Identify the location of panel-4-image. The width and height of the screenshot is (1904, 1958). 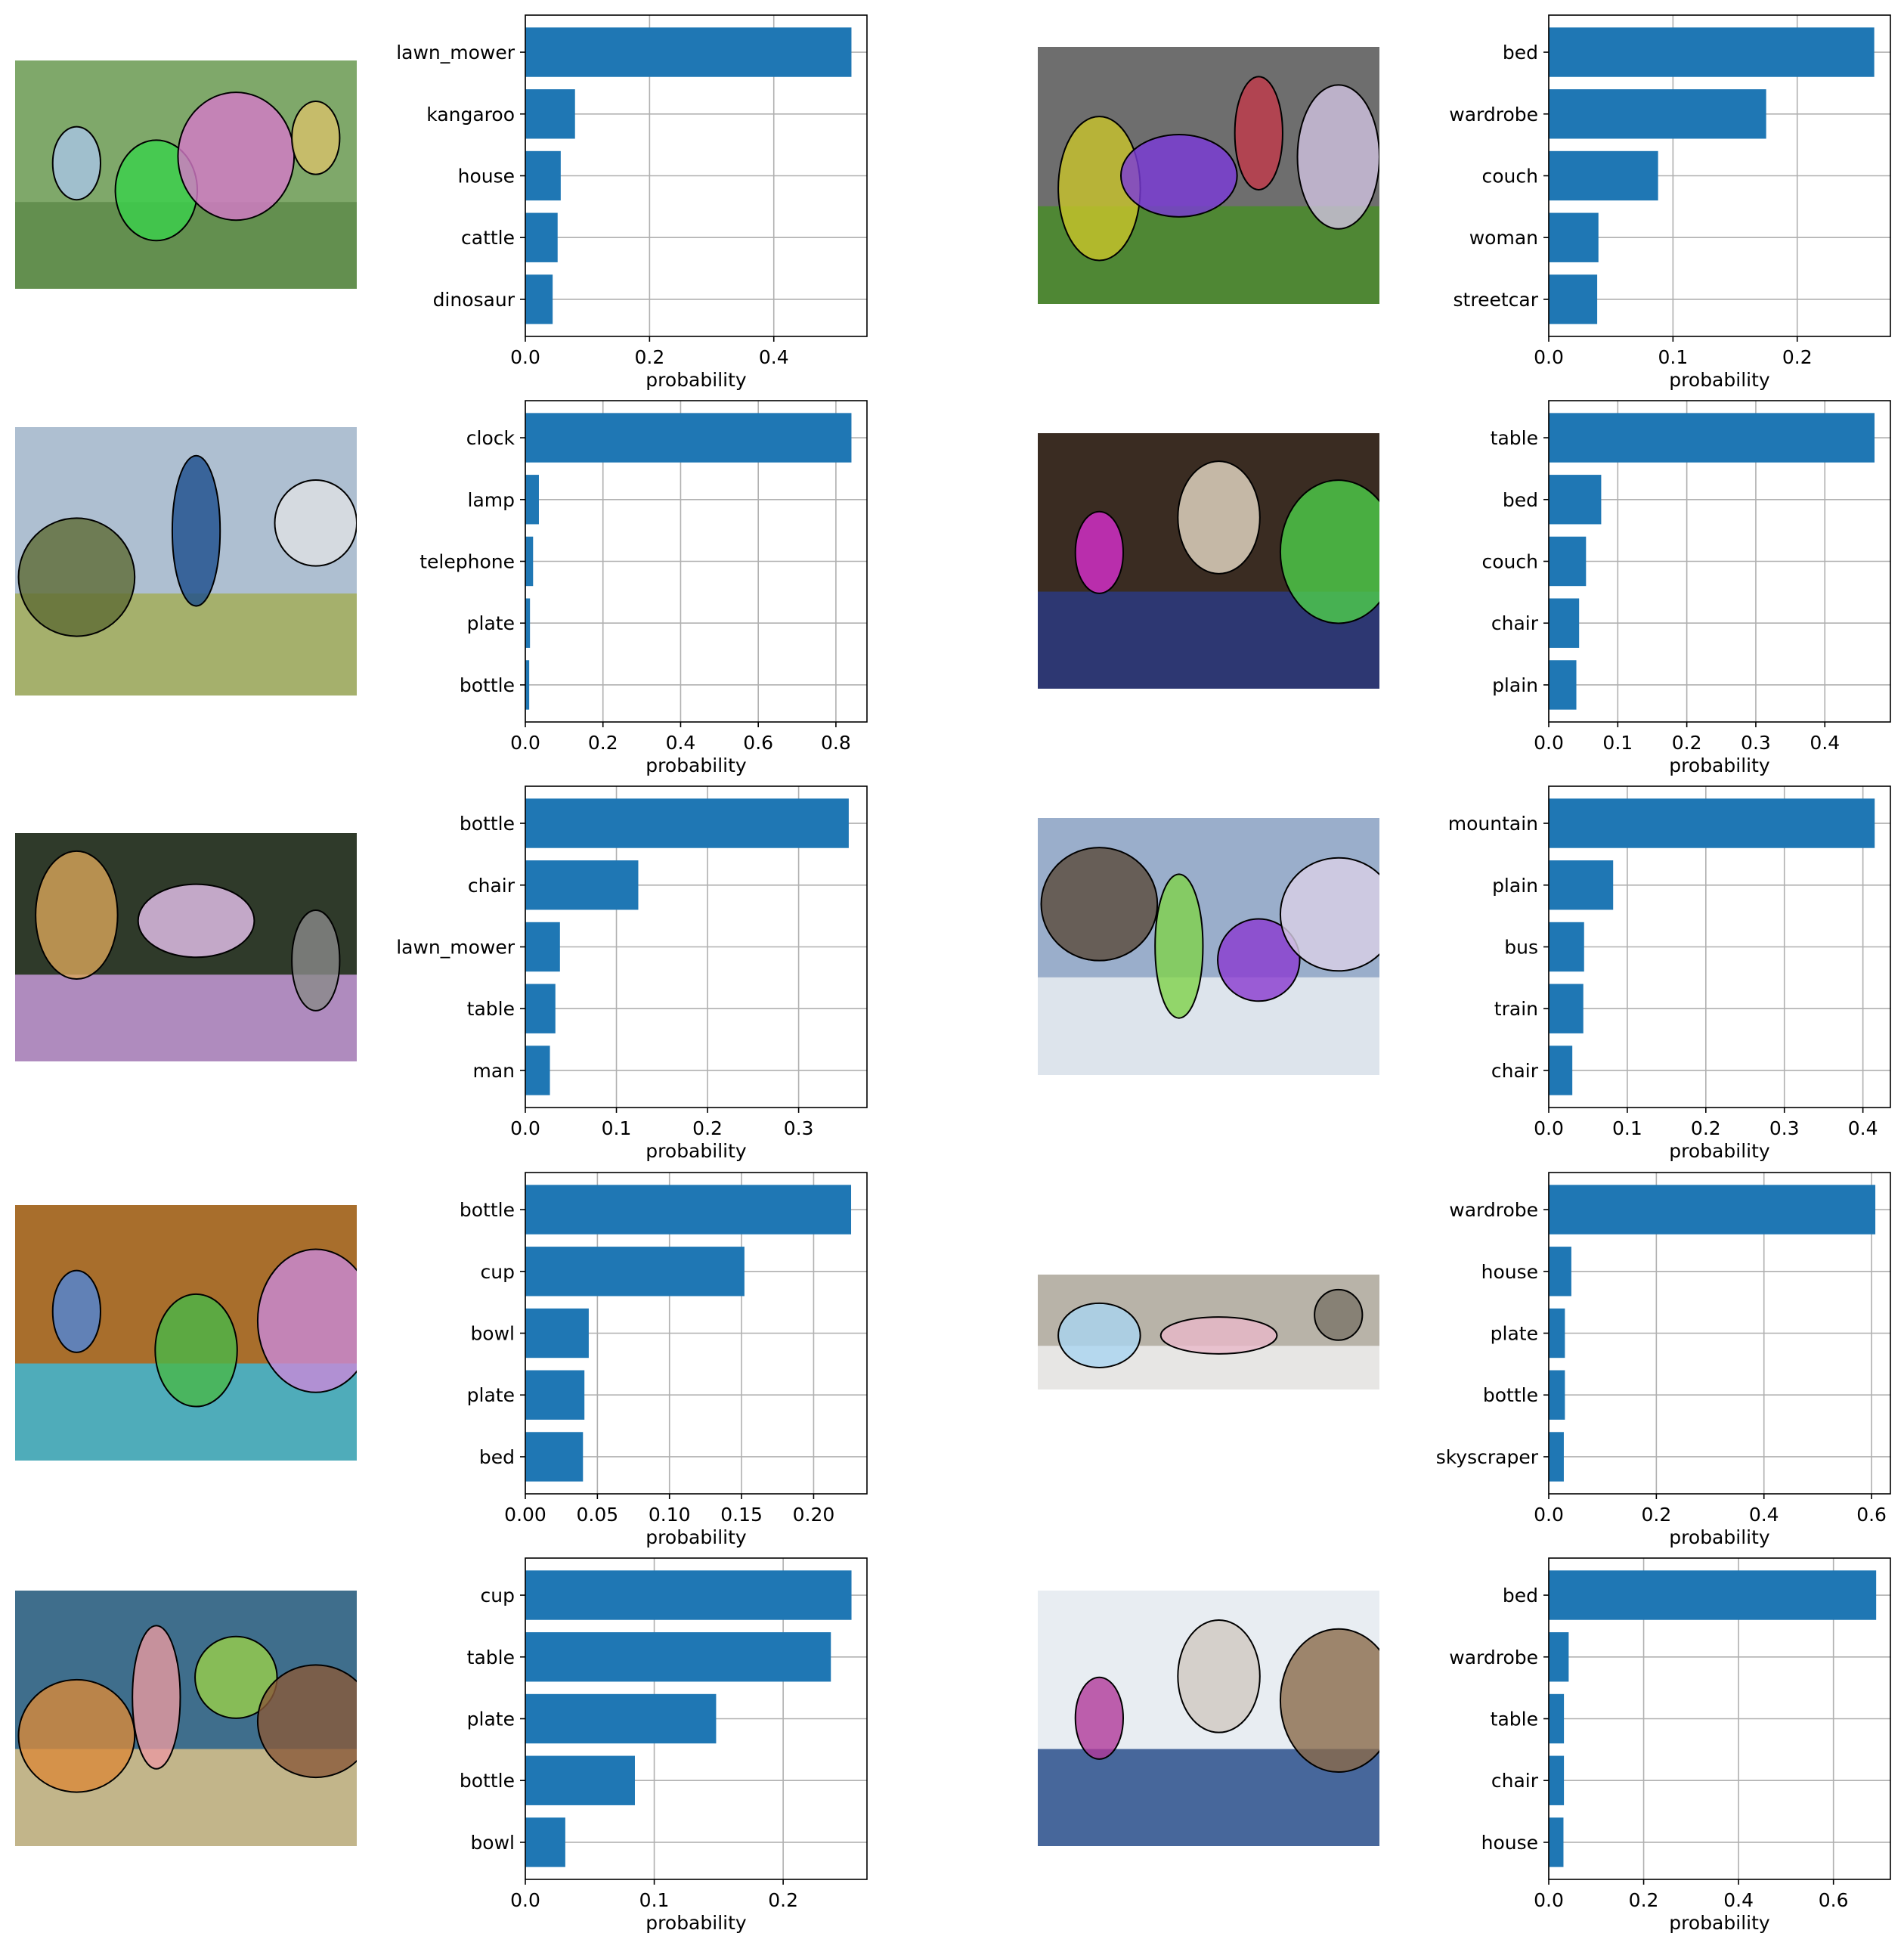
(1208, 561).